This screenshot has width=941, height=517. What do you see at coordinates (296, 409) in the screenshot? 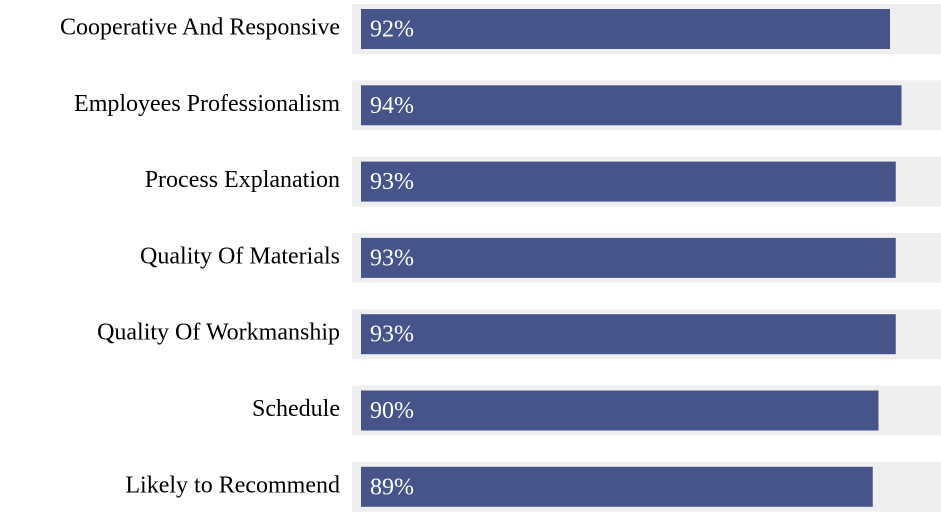
I see `category-label: Schedule` at bounding box center [296, 409].